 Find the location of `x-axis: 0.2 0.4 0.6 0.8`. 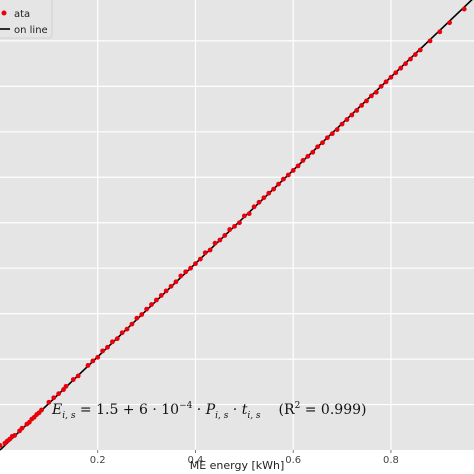

x-axis: 0.2 0.4 0.6 0.8 is located at coordinates (244, 458).